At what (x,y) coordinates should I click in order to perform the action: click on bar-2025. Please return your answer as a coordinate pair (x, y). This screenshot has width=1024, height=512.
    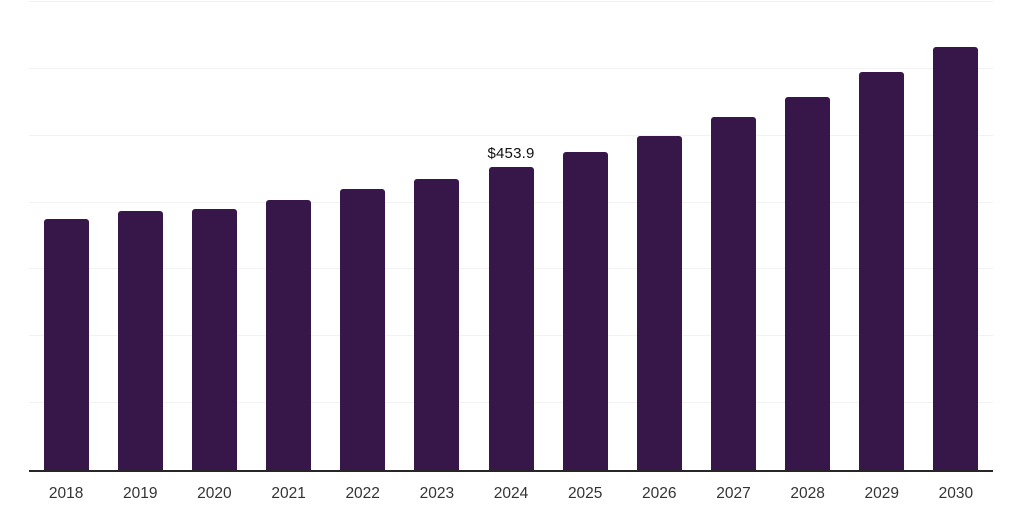
    Looking at the image, I should click on (585, 310).